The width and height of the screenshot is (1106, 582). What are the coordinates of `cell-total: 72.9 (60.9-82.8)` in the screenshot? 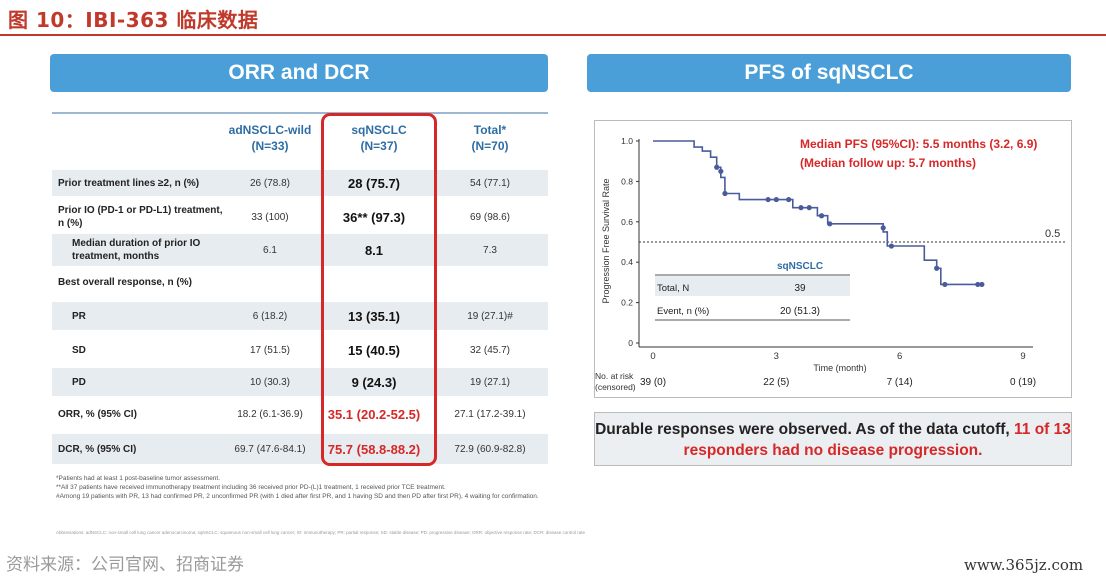 It's located at (490, 449).